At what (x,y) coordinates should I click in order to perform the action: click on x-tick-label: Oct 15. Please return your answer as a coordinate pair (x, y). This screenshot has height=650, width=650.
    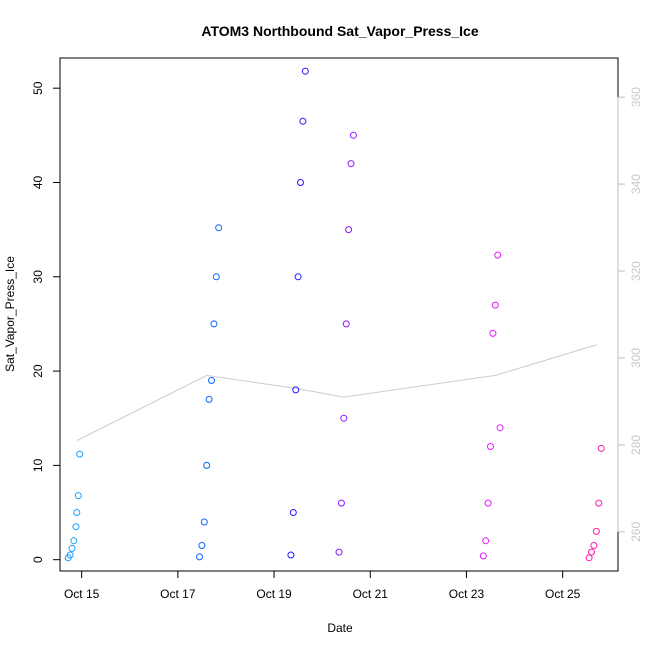
    Looking at the image, I should click on (82, 594).